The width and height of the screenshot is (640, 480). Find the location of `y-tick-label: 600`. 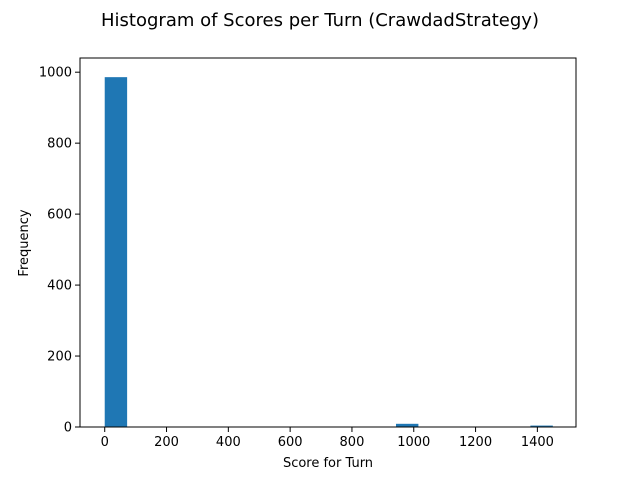

y-tick-label: 600 is located at coordinates (59, 215).